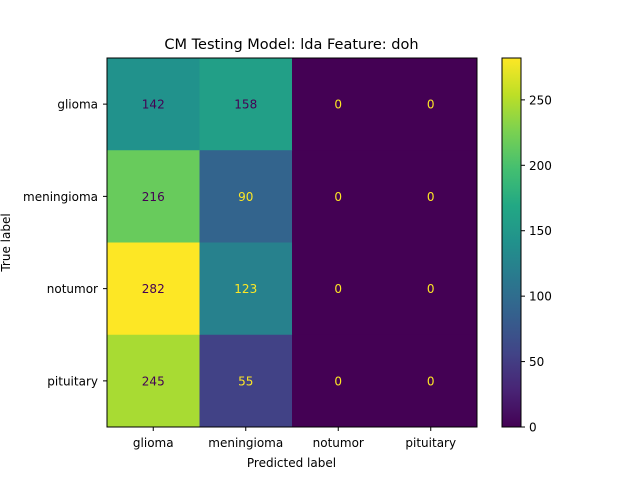  What do you see at coordinates (245, 443) in the screenshot?
I see `x-tick-label: meningioma` at bounding box center [245, 443].